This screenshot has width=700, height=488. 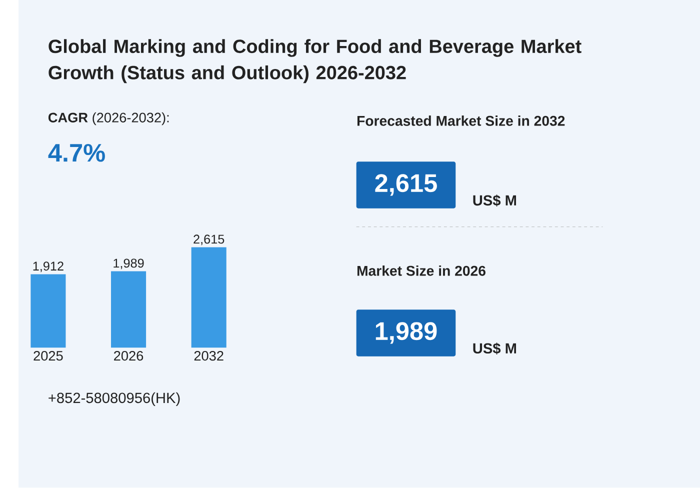 I want to click on text: 2,615, so click(x=406, y=185).